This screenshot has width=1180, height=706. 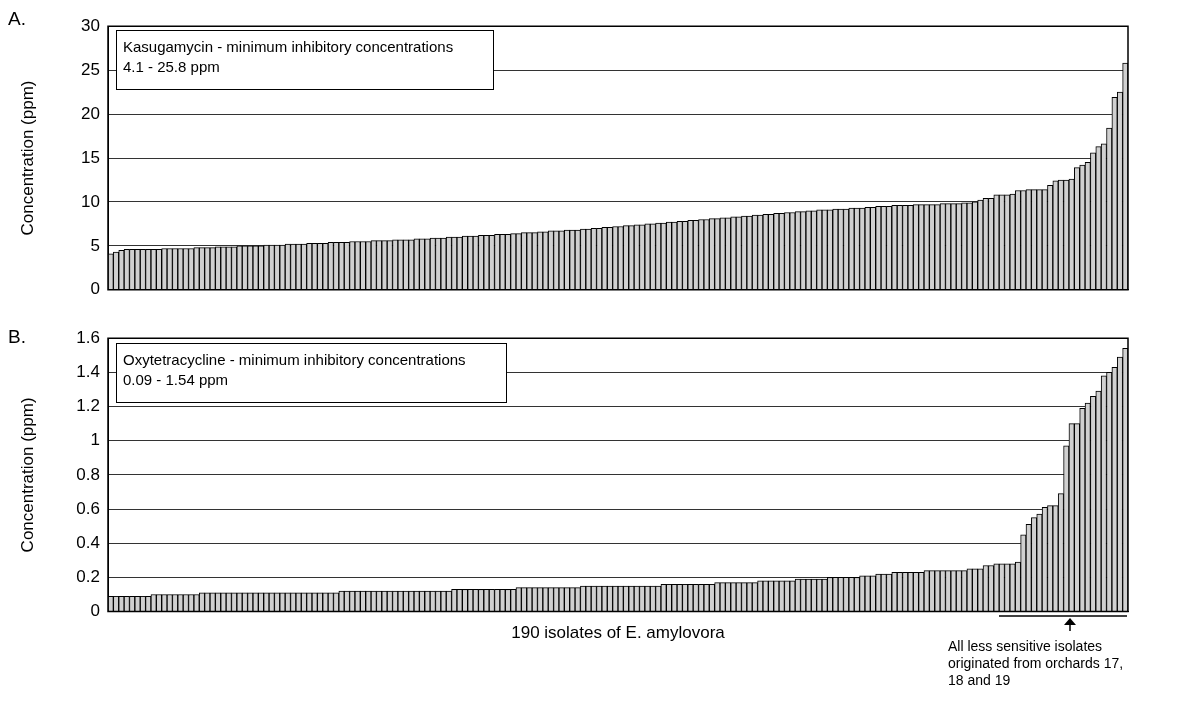 What do you see at coordinates (88, 474) in the screenshot?
I see `y-tick-label: 0.8` at bounding box center [88, 474].